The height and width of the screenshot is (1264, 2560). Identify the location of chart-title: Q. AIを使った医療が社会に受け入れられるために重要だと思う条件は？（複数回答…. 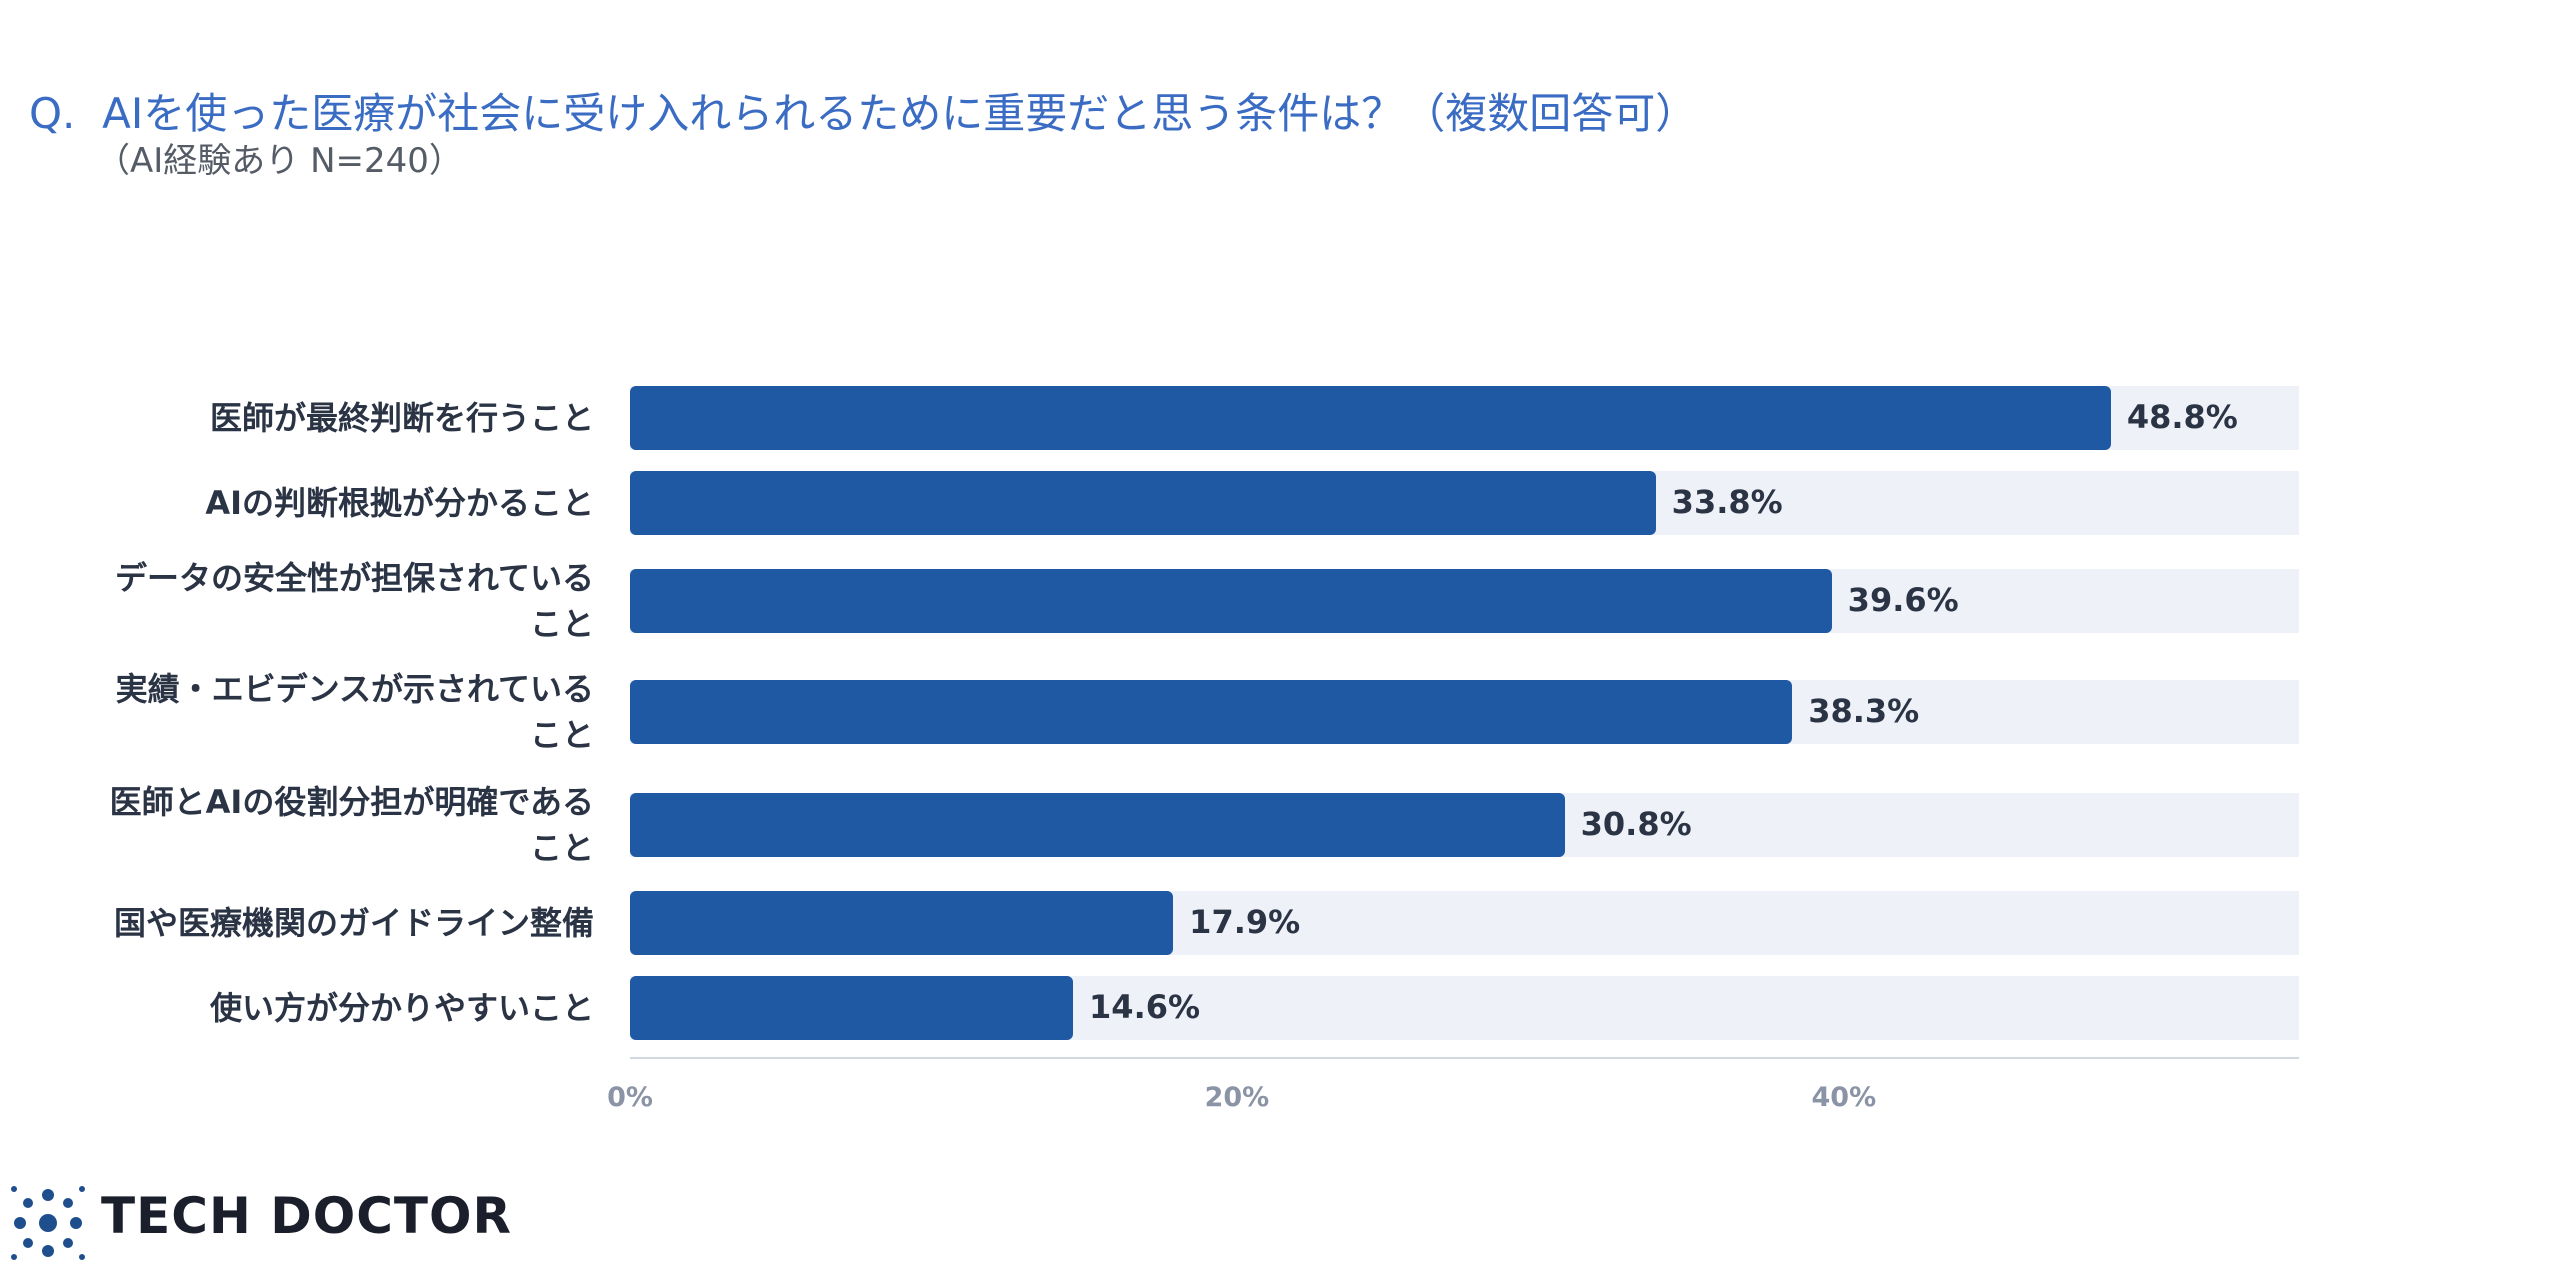
(863, 113).